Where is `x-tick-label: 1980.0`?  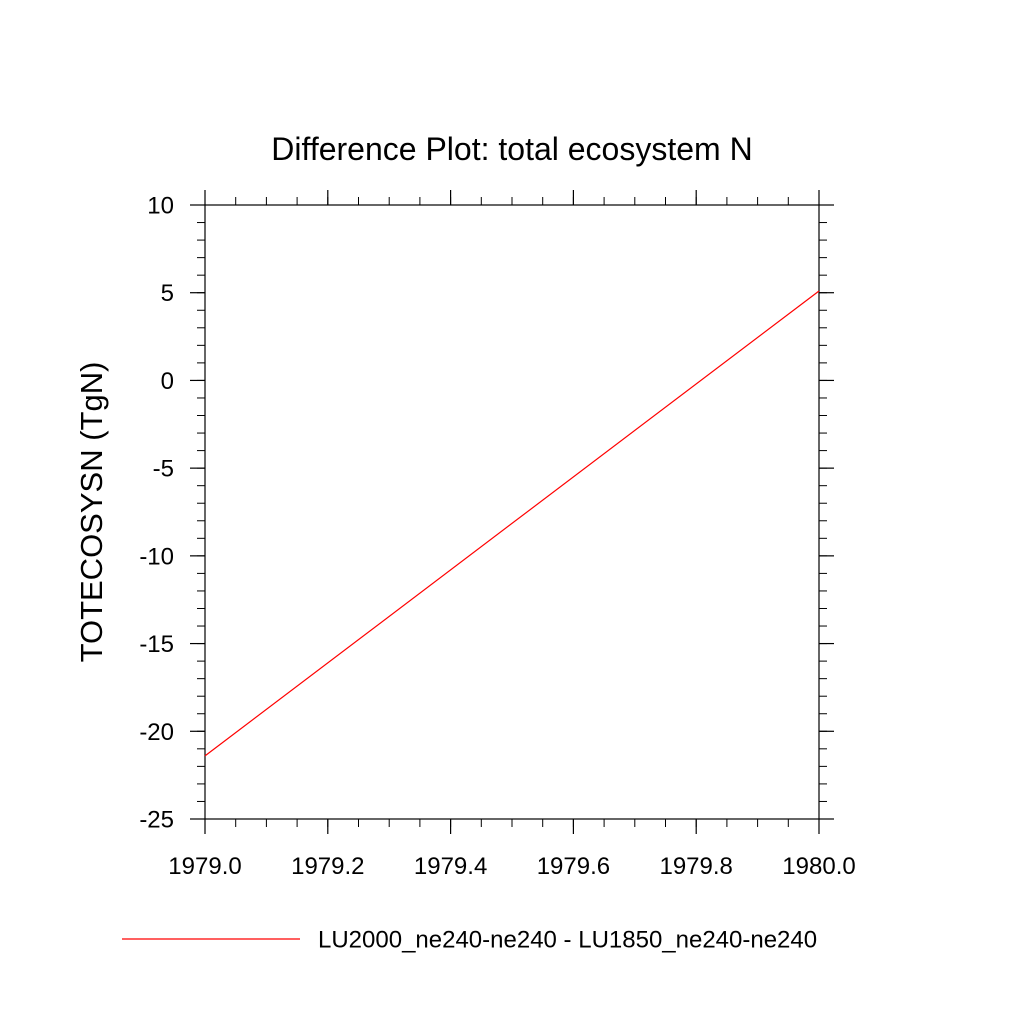 x-tick-label: 1980.0 is located at coordinates (818, 866).